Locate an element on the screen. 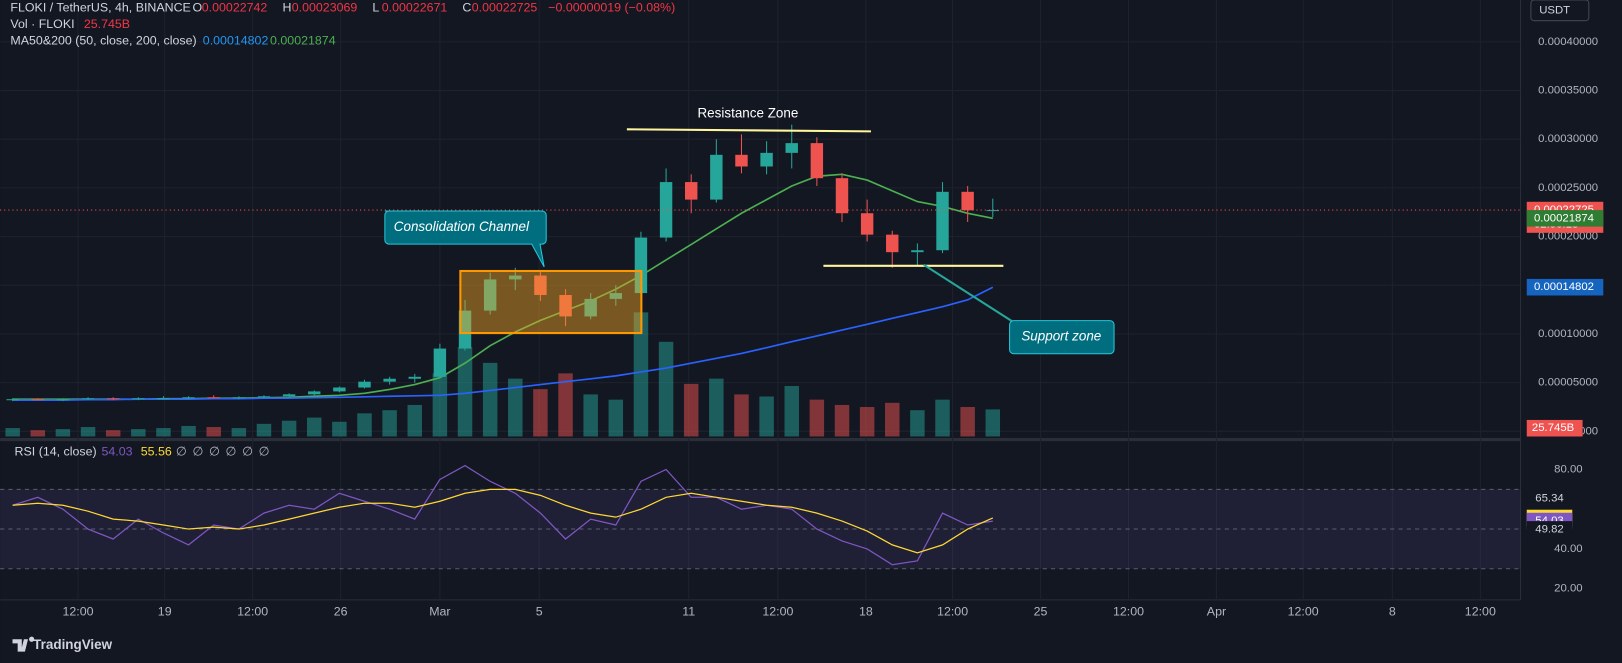 This screenshot has height=663, width=1622. y-tick-label: 0.00030000 is located at coordinates (1568, 139).